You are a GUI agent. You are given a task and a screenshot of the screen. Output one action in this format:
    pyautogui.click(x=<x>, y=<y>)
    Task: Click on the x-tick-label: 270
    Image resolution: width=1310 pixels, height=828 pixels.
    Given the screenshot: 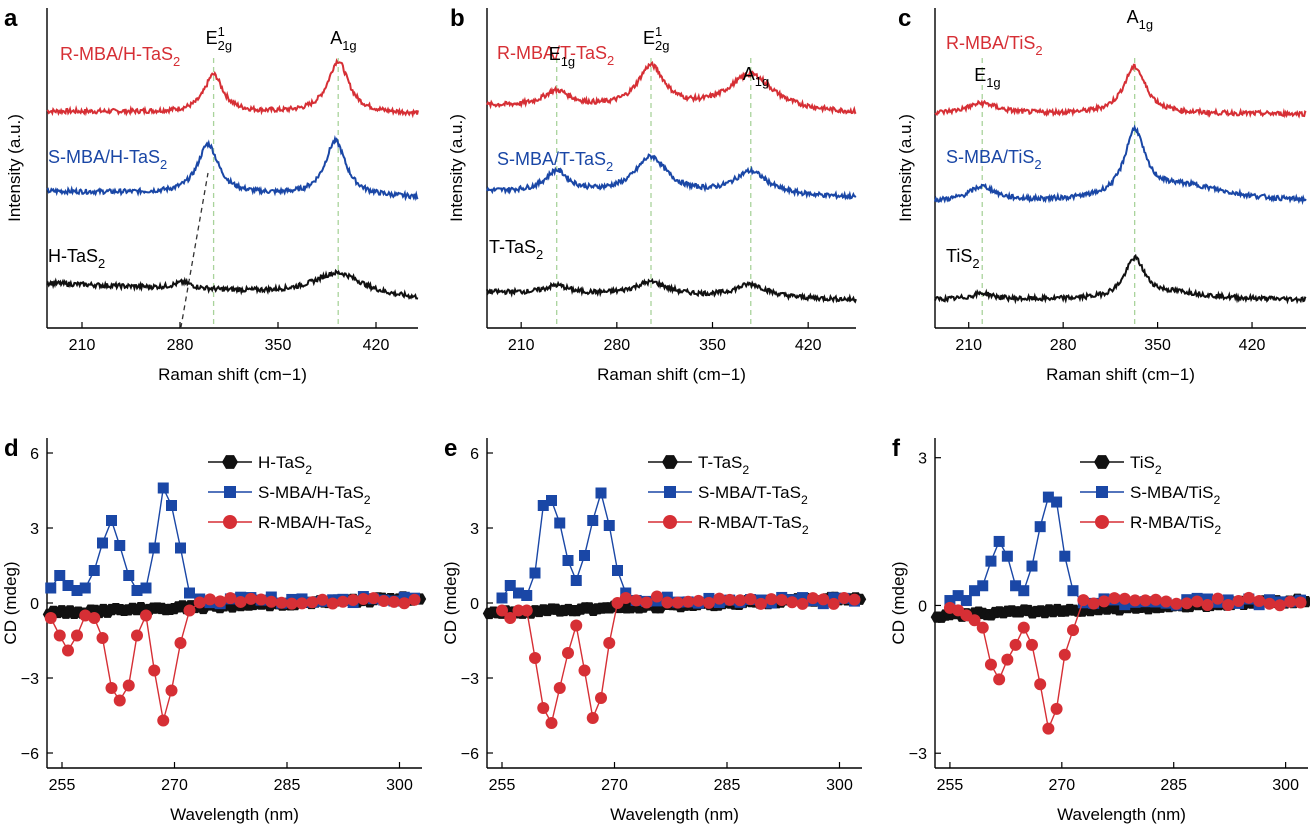 What is the action you would take?
    pyautogui.click(x=174, y=785)
    